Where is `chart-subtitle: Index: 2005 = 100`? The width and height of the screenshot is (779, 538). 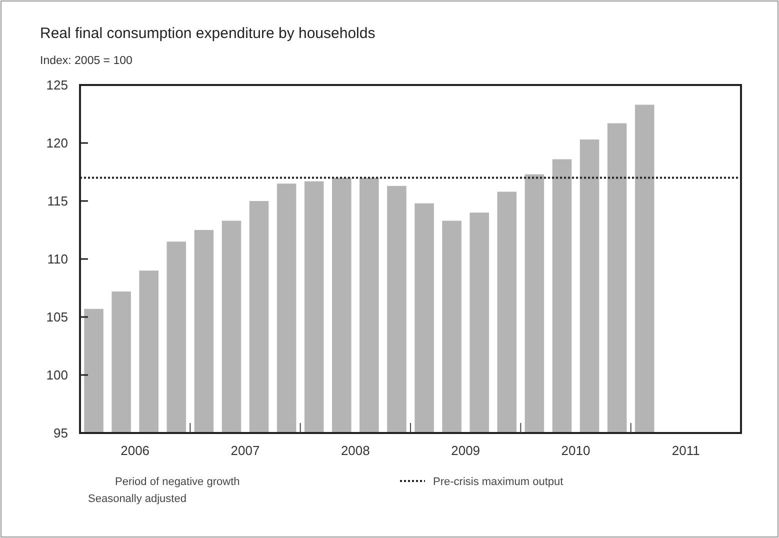 chart-subtitle: Index: 2005 = 100 is located at coordinates (86, 61).